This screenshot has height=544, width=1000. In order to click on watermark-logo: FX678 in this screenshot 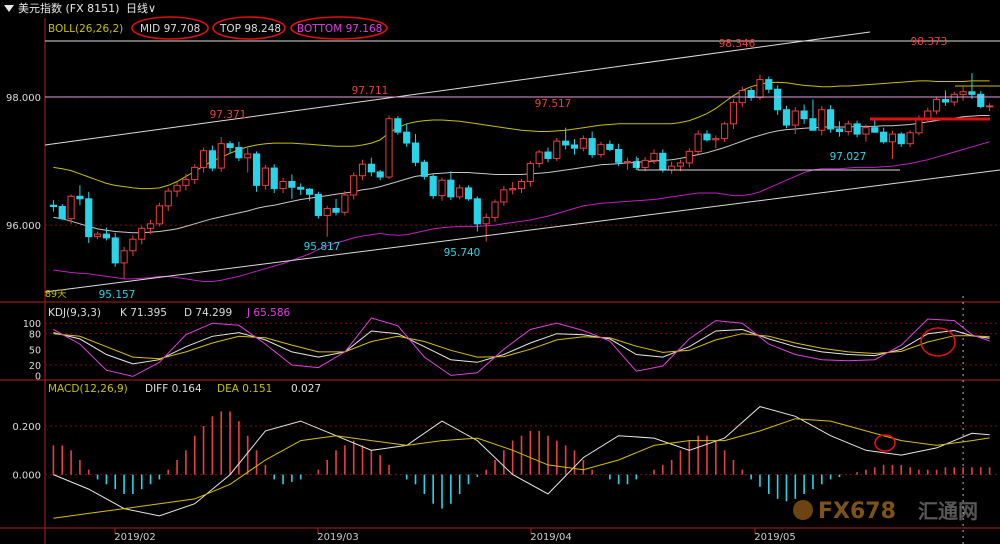, I will do `click(857, 511)`.